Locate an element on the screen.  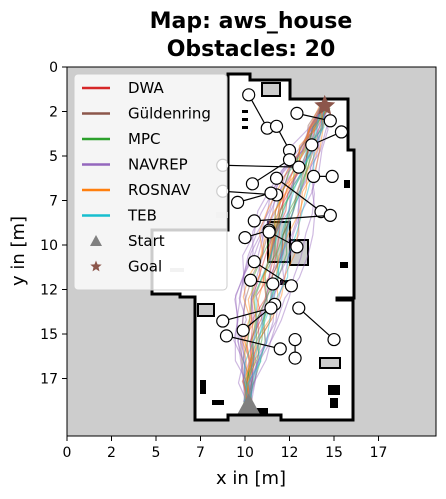
legend-label: DWA is located at coordinates (146, 88).